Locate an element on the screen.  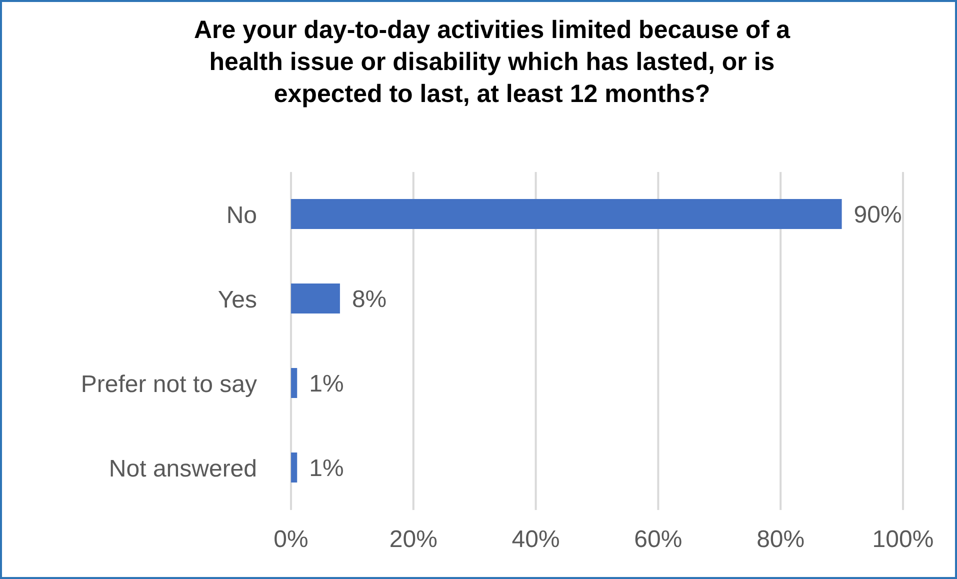
x-tick-label: 0% is located at coordinates (291, 540).